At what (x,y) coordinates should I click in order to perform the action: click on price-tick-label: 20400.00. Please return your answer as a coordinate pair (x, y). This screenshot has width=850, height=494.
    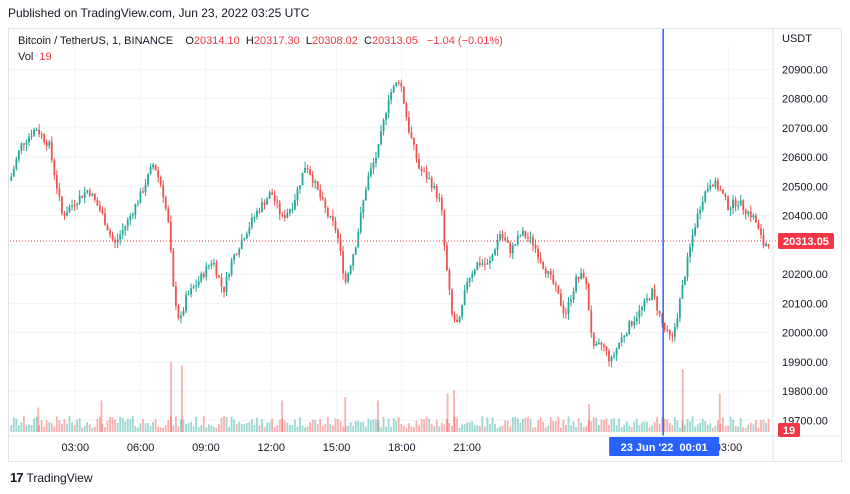
    Looking at the image, I should click on (805, 217).